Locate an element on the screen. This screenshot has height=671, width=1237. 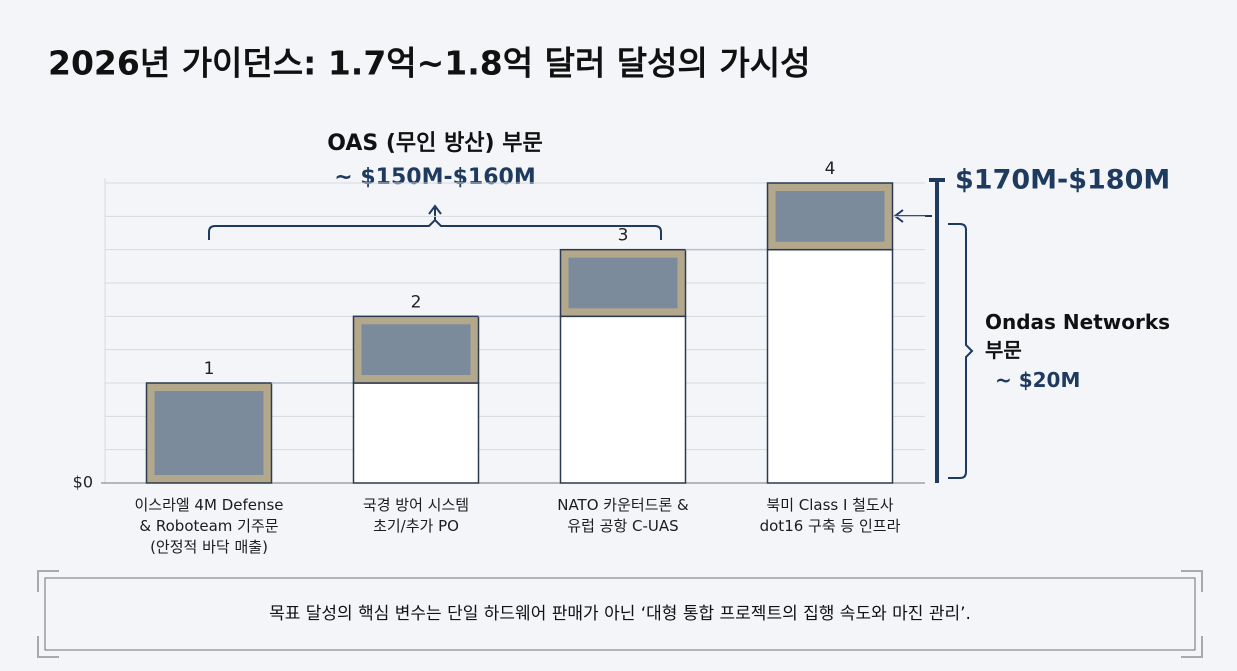
ondas-value: ~ $20M is located at coordinates (1038, 380).